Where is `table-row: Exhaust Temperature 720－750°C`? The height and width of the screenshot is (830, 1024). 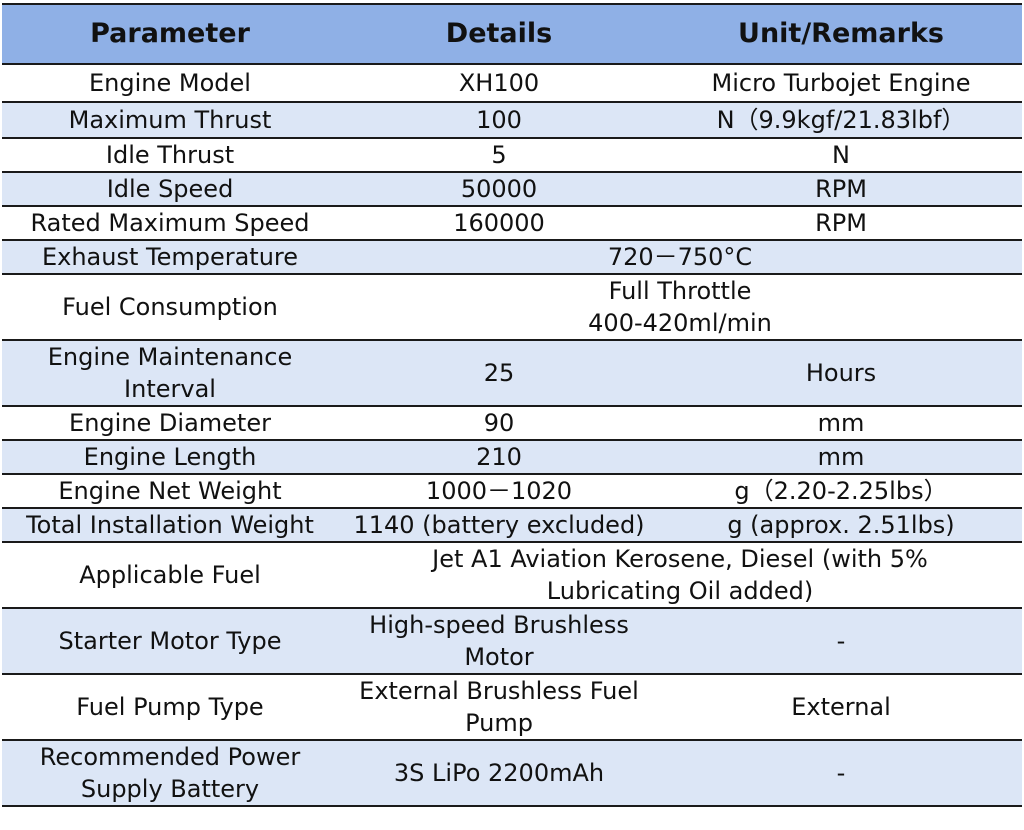 table-row: Exhaust Temperature 720－750°C is located at coordinates (512, 257).